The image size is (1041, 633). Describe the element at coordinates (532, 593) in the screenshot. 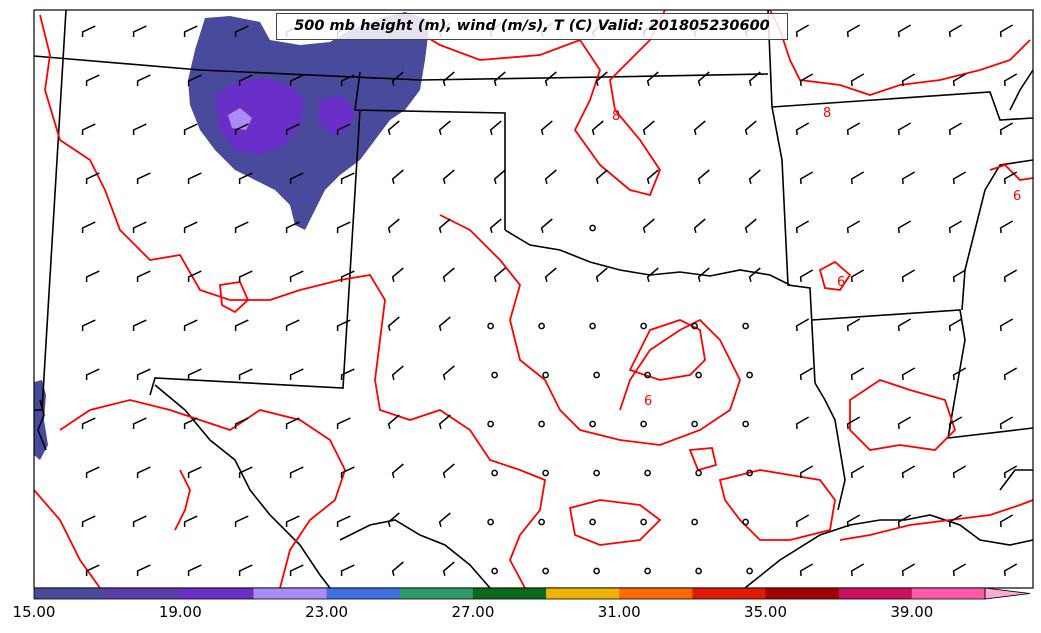

I see `colorbar` at that location.